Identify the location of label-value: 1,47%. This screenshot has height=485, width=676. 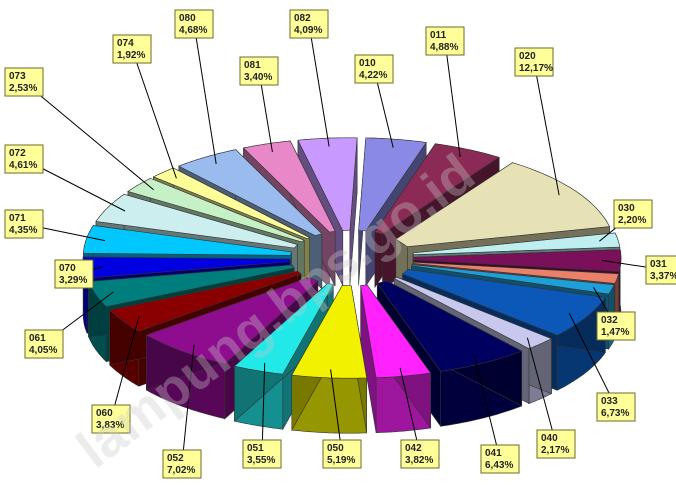
(615, 332).